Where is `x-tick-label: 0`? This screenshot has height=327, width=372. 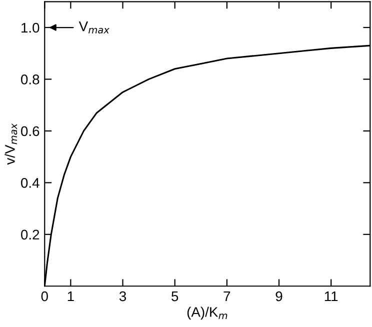
x-tick-label: 0 is located at coordinates (44, 296).